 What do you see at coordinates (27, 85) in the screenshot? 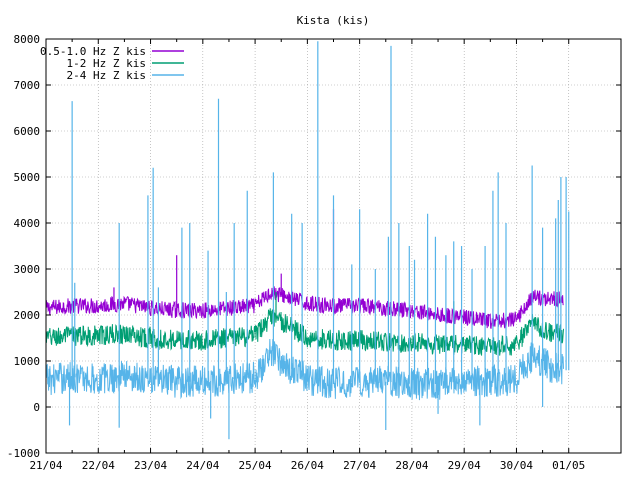
I see `y-tick-label: 7000` at bounding box center [27, 85].